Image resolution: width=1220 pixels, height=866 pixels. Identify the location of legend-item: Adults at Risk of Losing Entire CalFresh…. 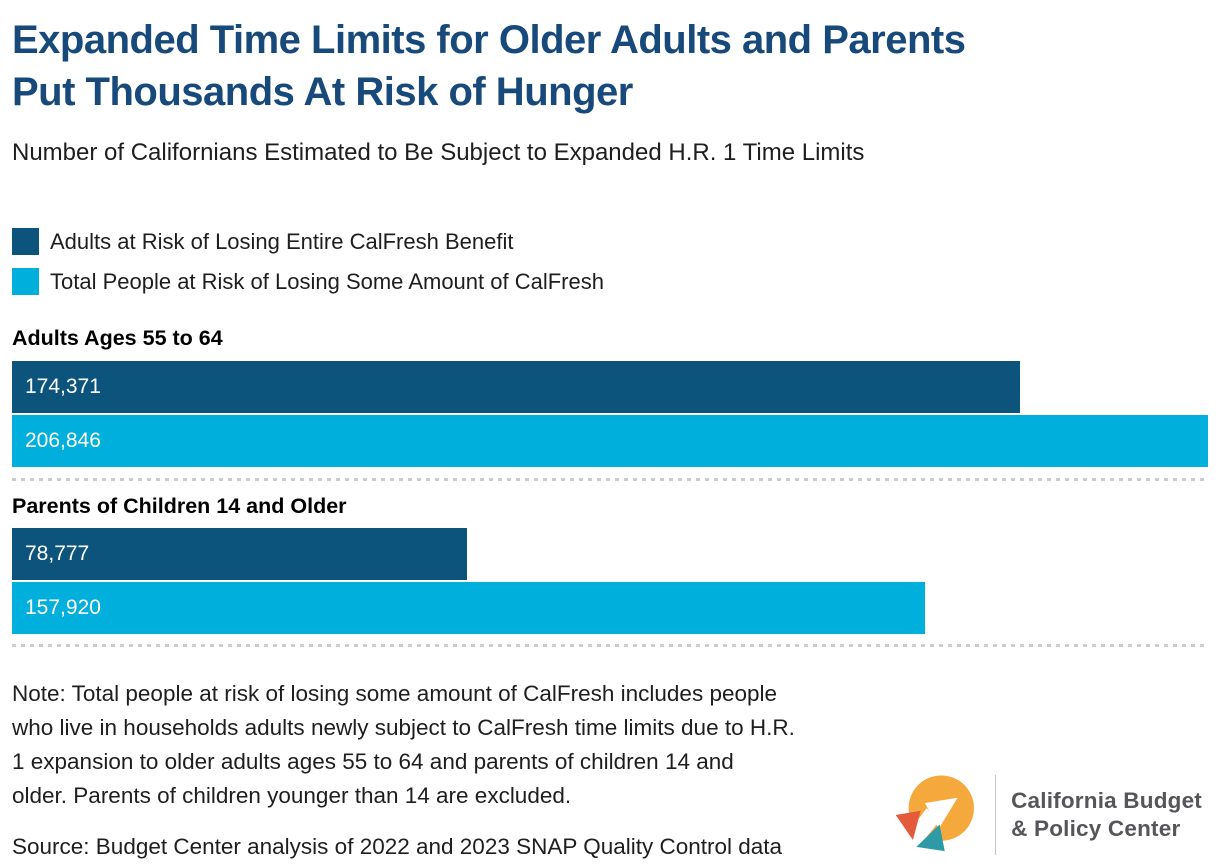
(610, 241).